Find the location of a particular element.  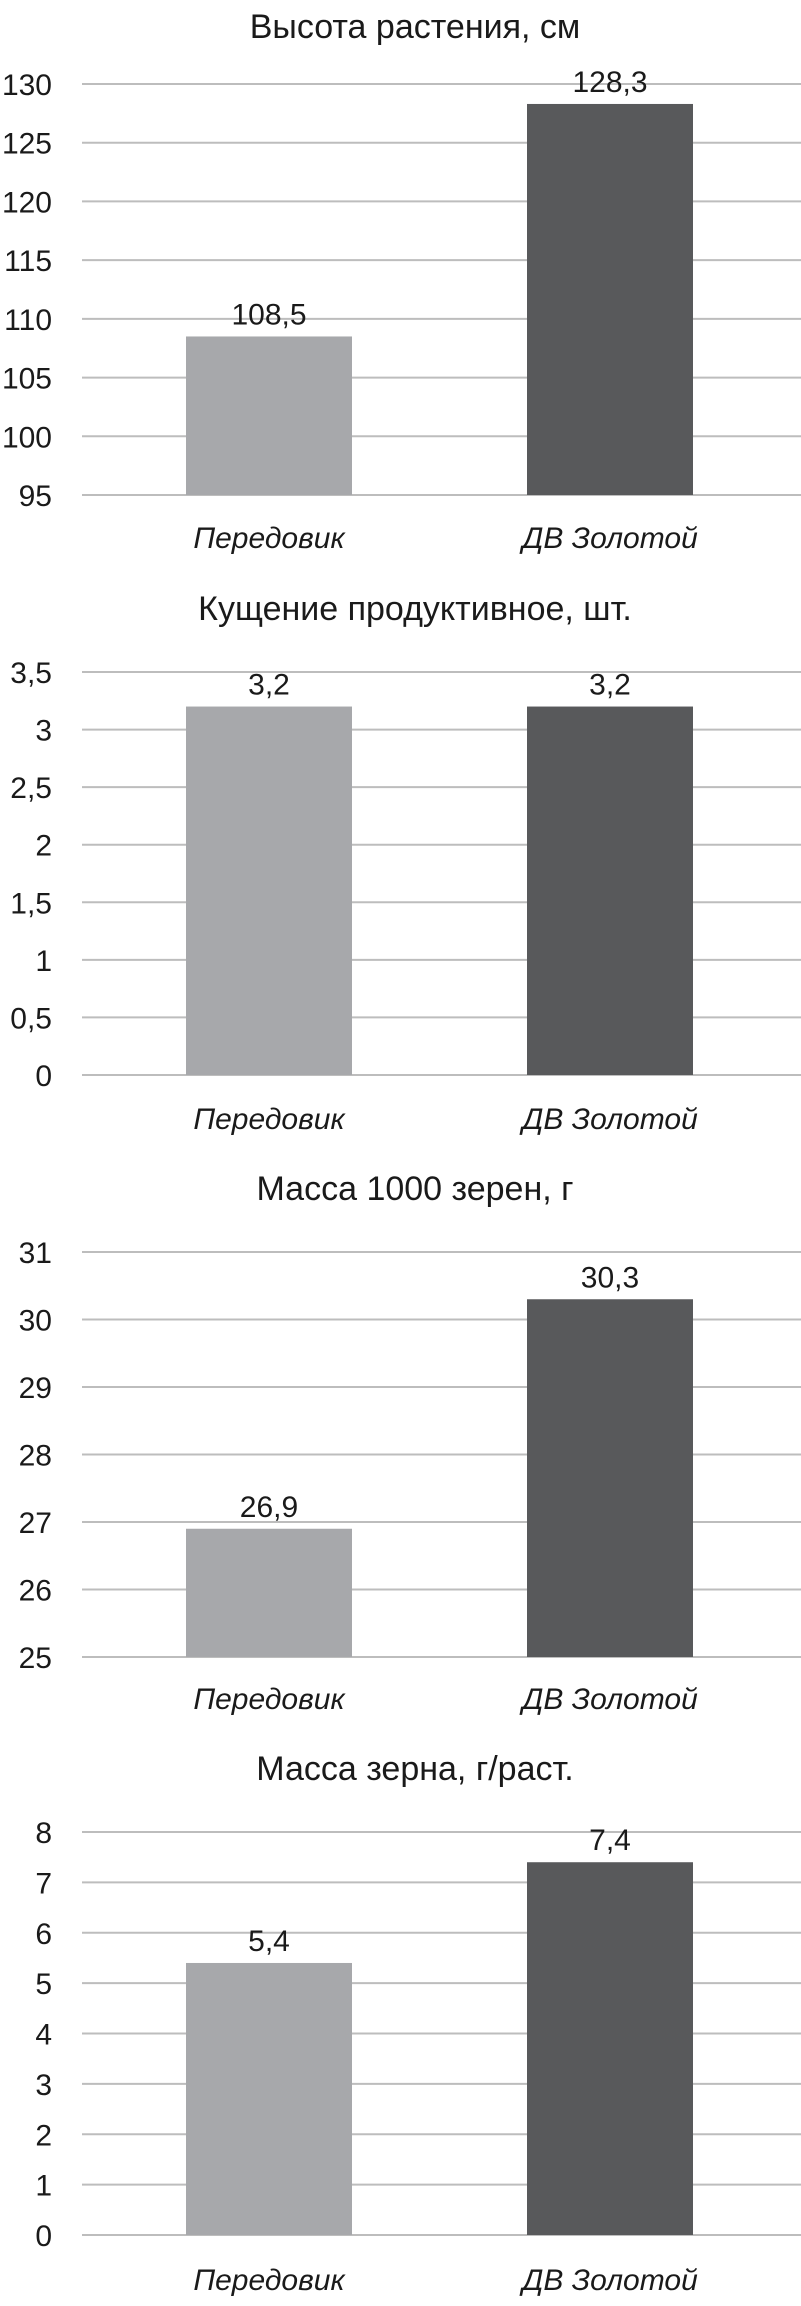

y-tick-label: 25 is located at coordinates (35, 1658).